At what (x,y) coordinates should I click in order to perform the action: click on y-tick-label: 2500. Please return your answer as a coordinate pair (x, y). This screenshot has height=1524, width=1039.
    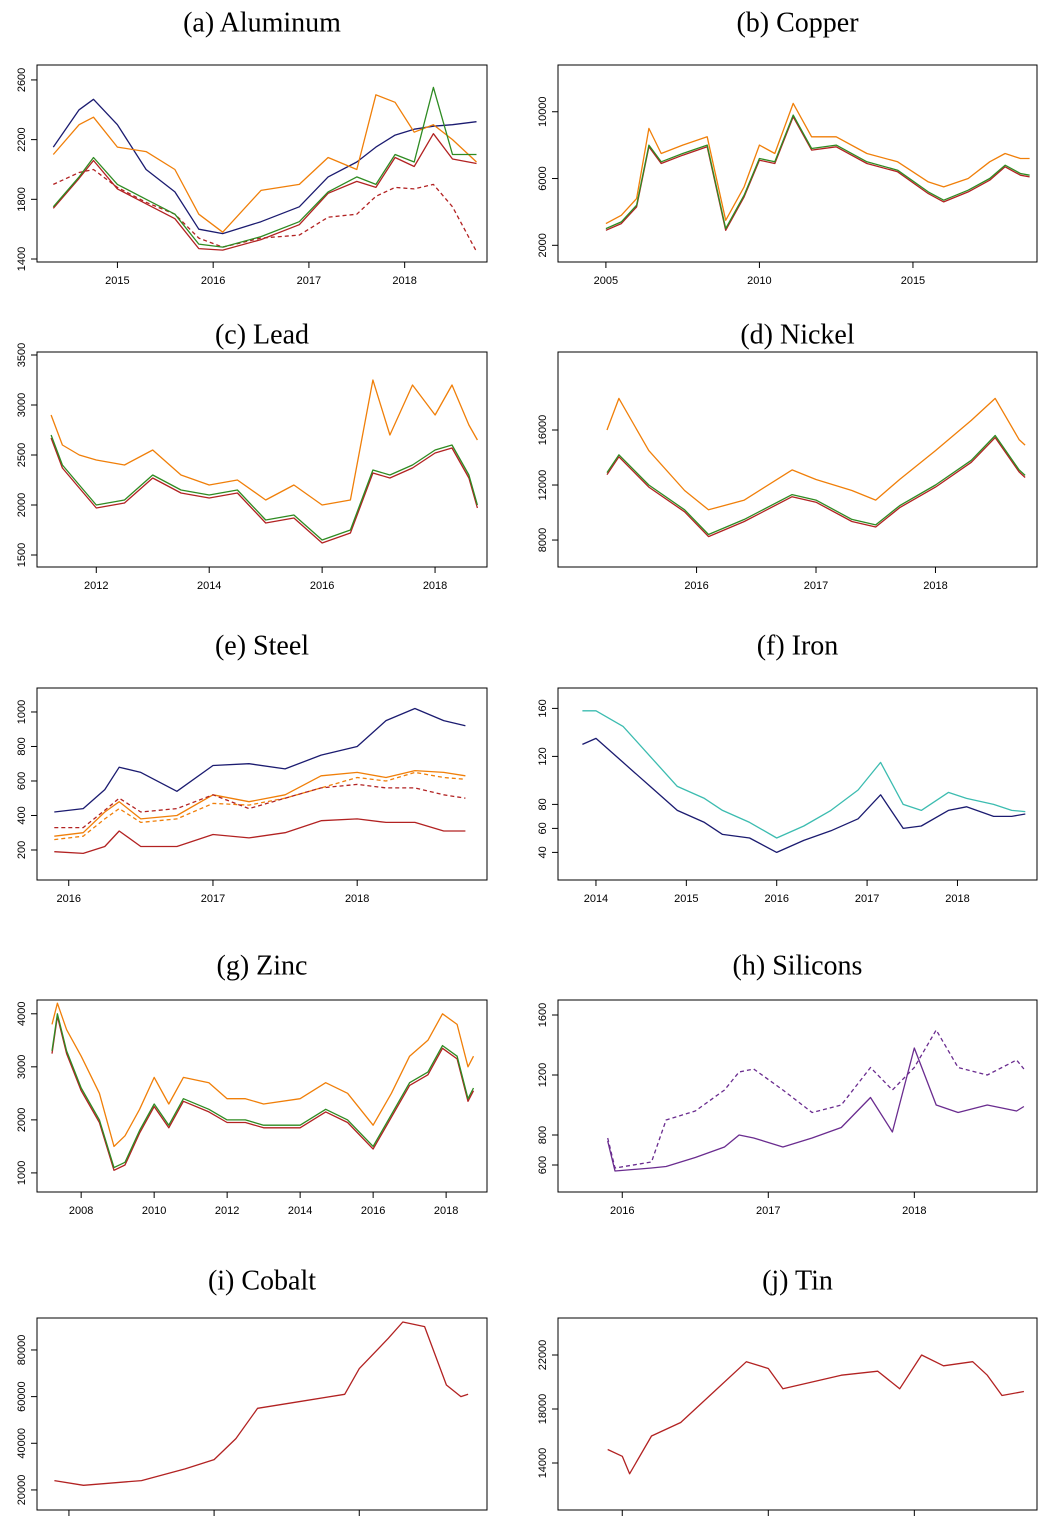
    Looking at the image, I should click on (22, 455).